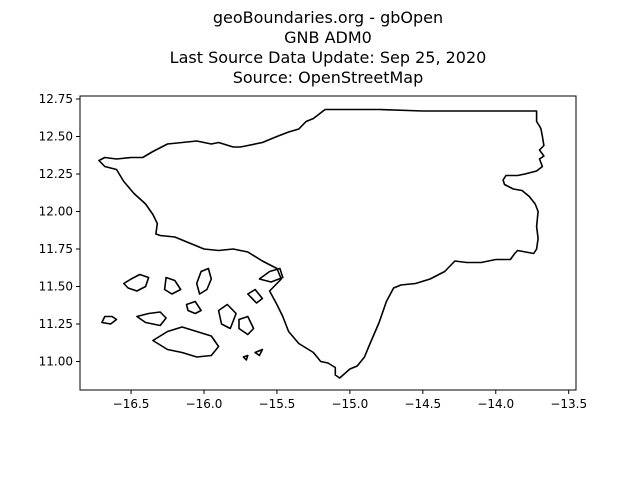 Image resolution: width=640 pixels, height=480 pixels. What do you see at coordinates (495, 404) in the screenshot?
I see `x-tick-label: −14.0` at bounding box center [495, 404].